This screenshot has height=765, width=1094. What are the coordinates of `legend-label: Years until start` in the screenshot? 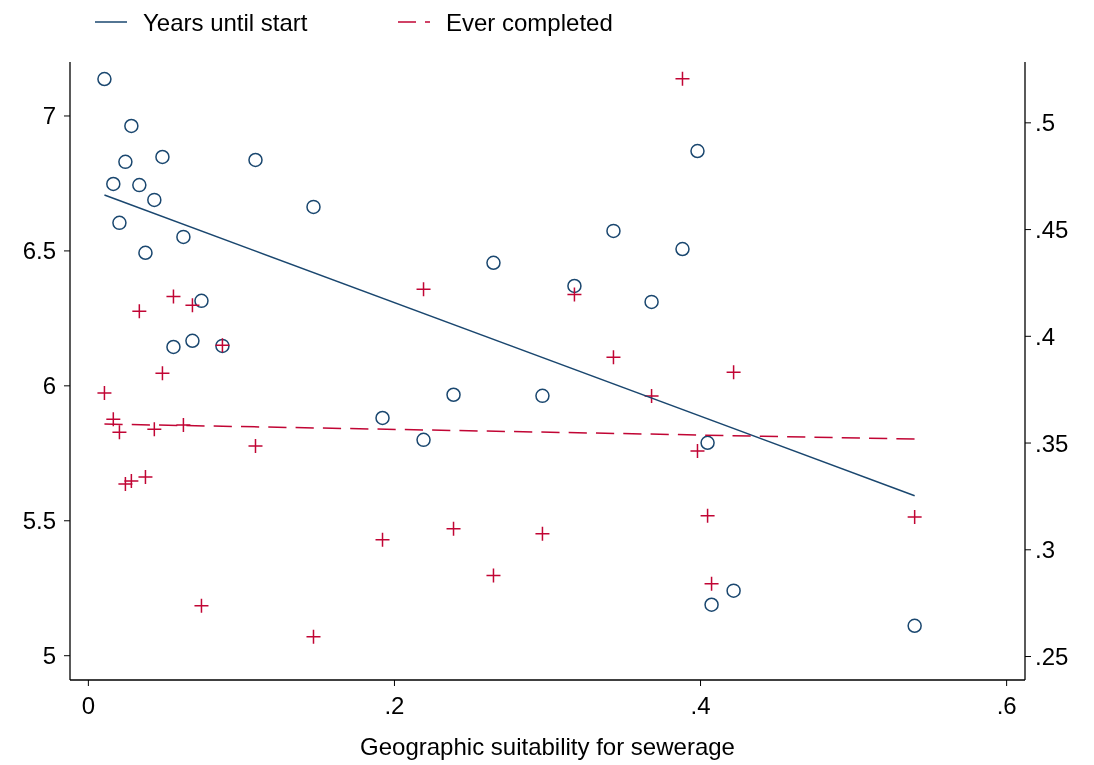 It's located at (225, 22).